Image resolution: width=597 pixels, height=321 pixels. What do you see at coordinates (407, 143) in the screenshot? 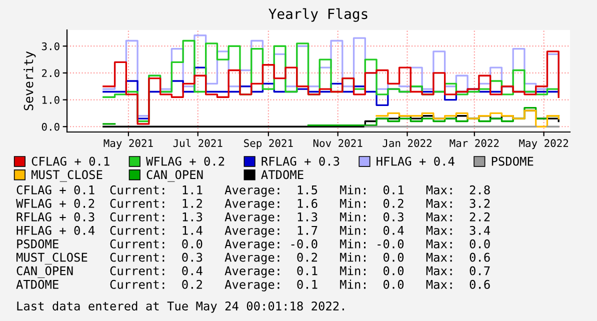
I see `x-tick-label: Jan 2022` at bounding box center [407, 143].